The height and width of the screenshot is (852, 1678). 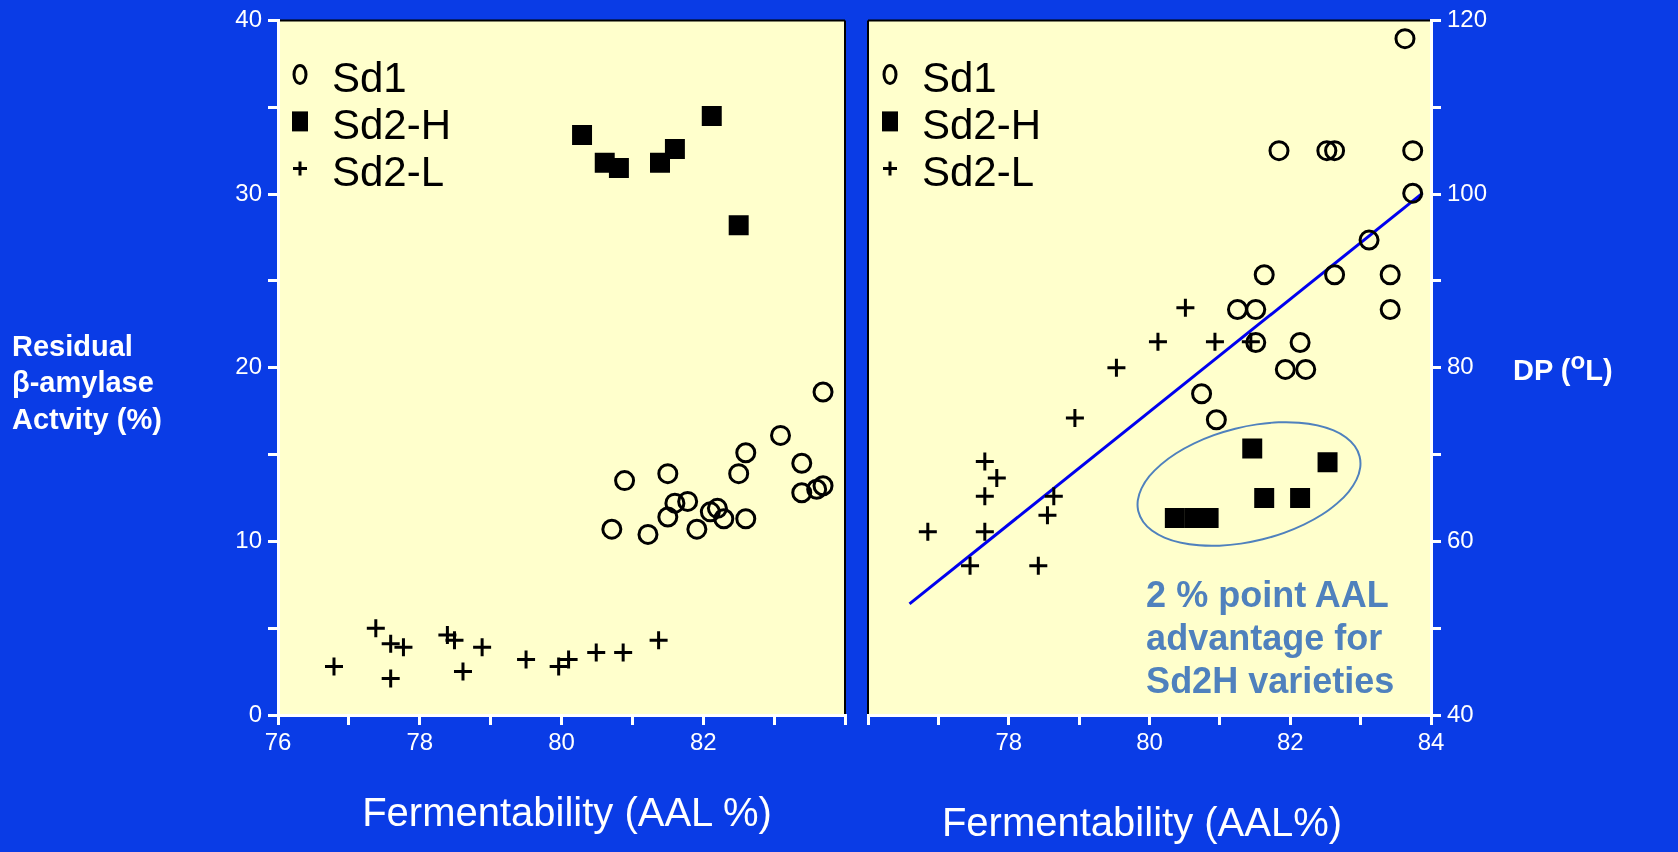 What do you see at coordinates (567, 812) in the screenshot?
I see `x-axis-title: Fermentability (AAL %)` at bounding box center [567, 812].